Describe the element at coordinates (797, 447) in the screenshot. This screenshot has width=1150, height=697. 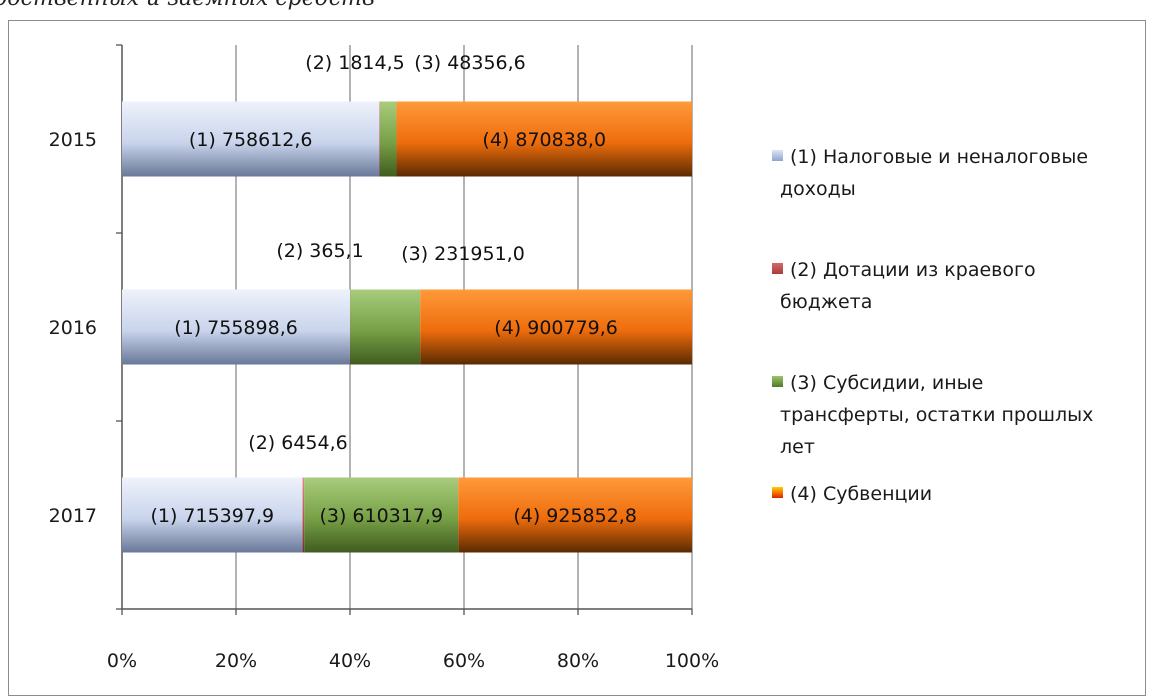
I see `legend-label: лет` at that location.